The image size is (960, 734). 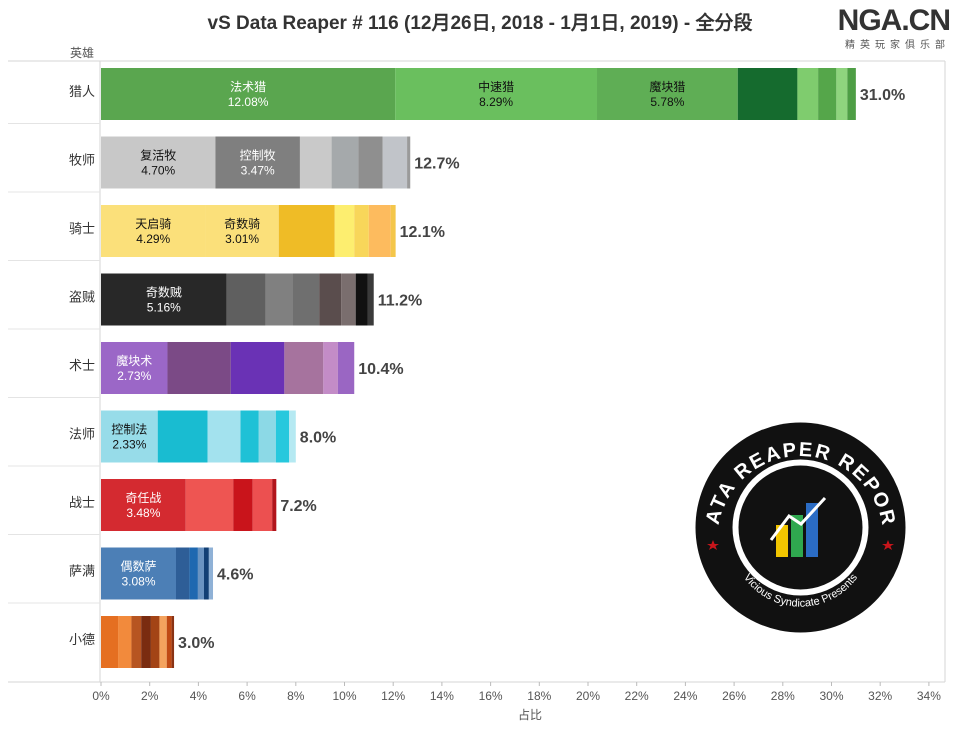 I want to click on x-tick-label: 8%, so click(x=296, y=696).